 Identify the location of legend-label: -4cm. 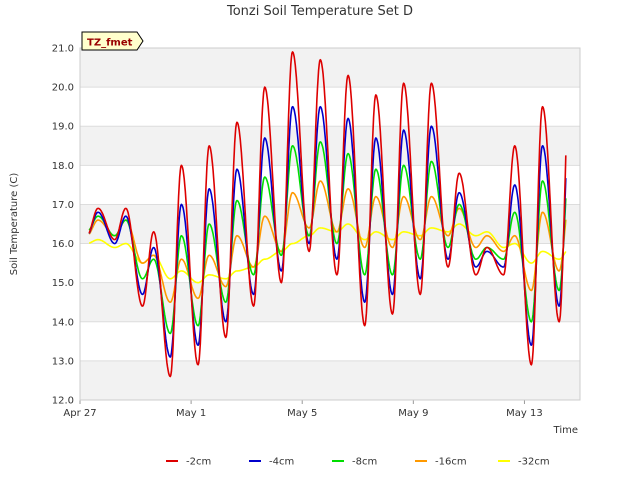
(281, 462).